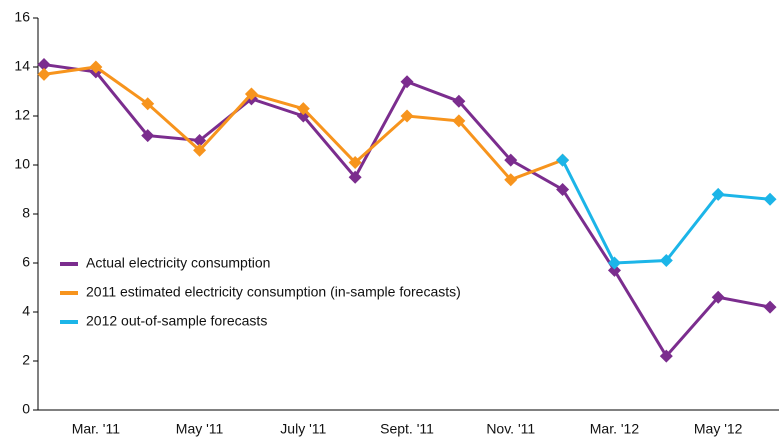 Image resolution: width=779 pixels, height=443 pixels. What do you see at coordinates (178, 263) in the screenshot?
I see `legend-label: Actual electricity consumption` at bounding box center [178, 263].